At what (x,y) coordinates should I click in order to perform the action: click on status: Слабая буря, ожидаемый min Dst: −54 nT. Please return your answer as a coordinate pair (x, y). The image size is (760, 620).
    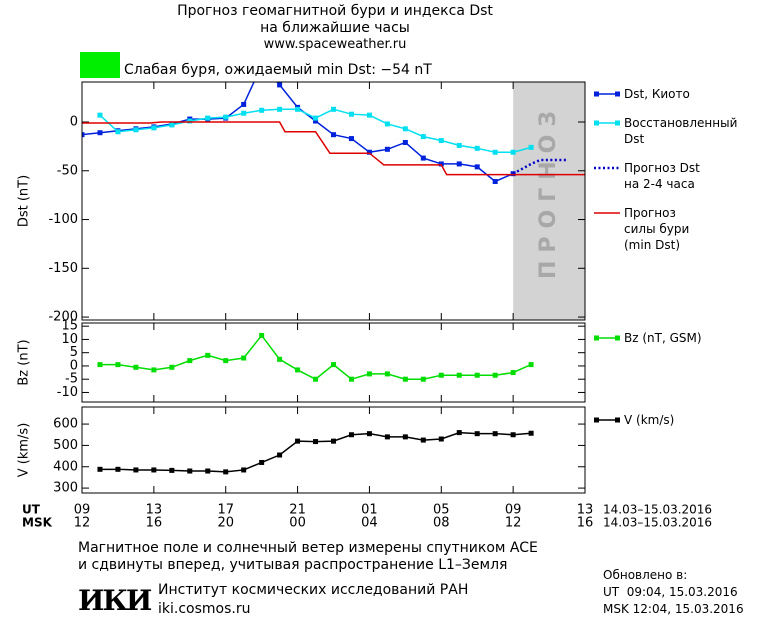
    Looking at the image, I should click on (278, 70).